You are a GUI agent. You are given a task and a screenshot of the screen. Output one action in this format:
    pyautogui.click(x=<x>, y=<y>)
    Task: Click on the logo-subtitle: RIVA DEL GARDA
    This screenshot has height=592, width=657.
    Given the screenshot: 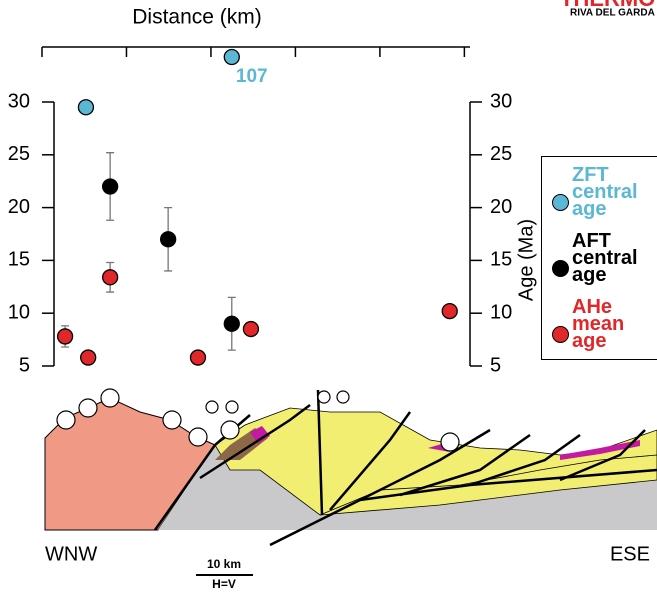 What is the action you would take?
    pyautogui.click(x=612, y=13)
    